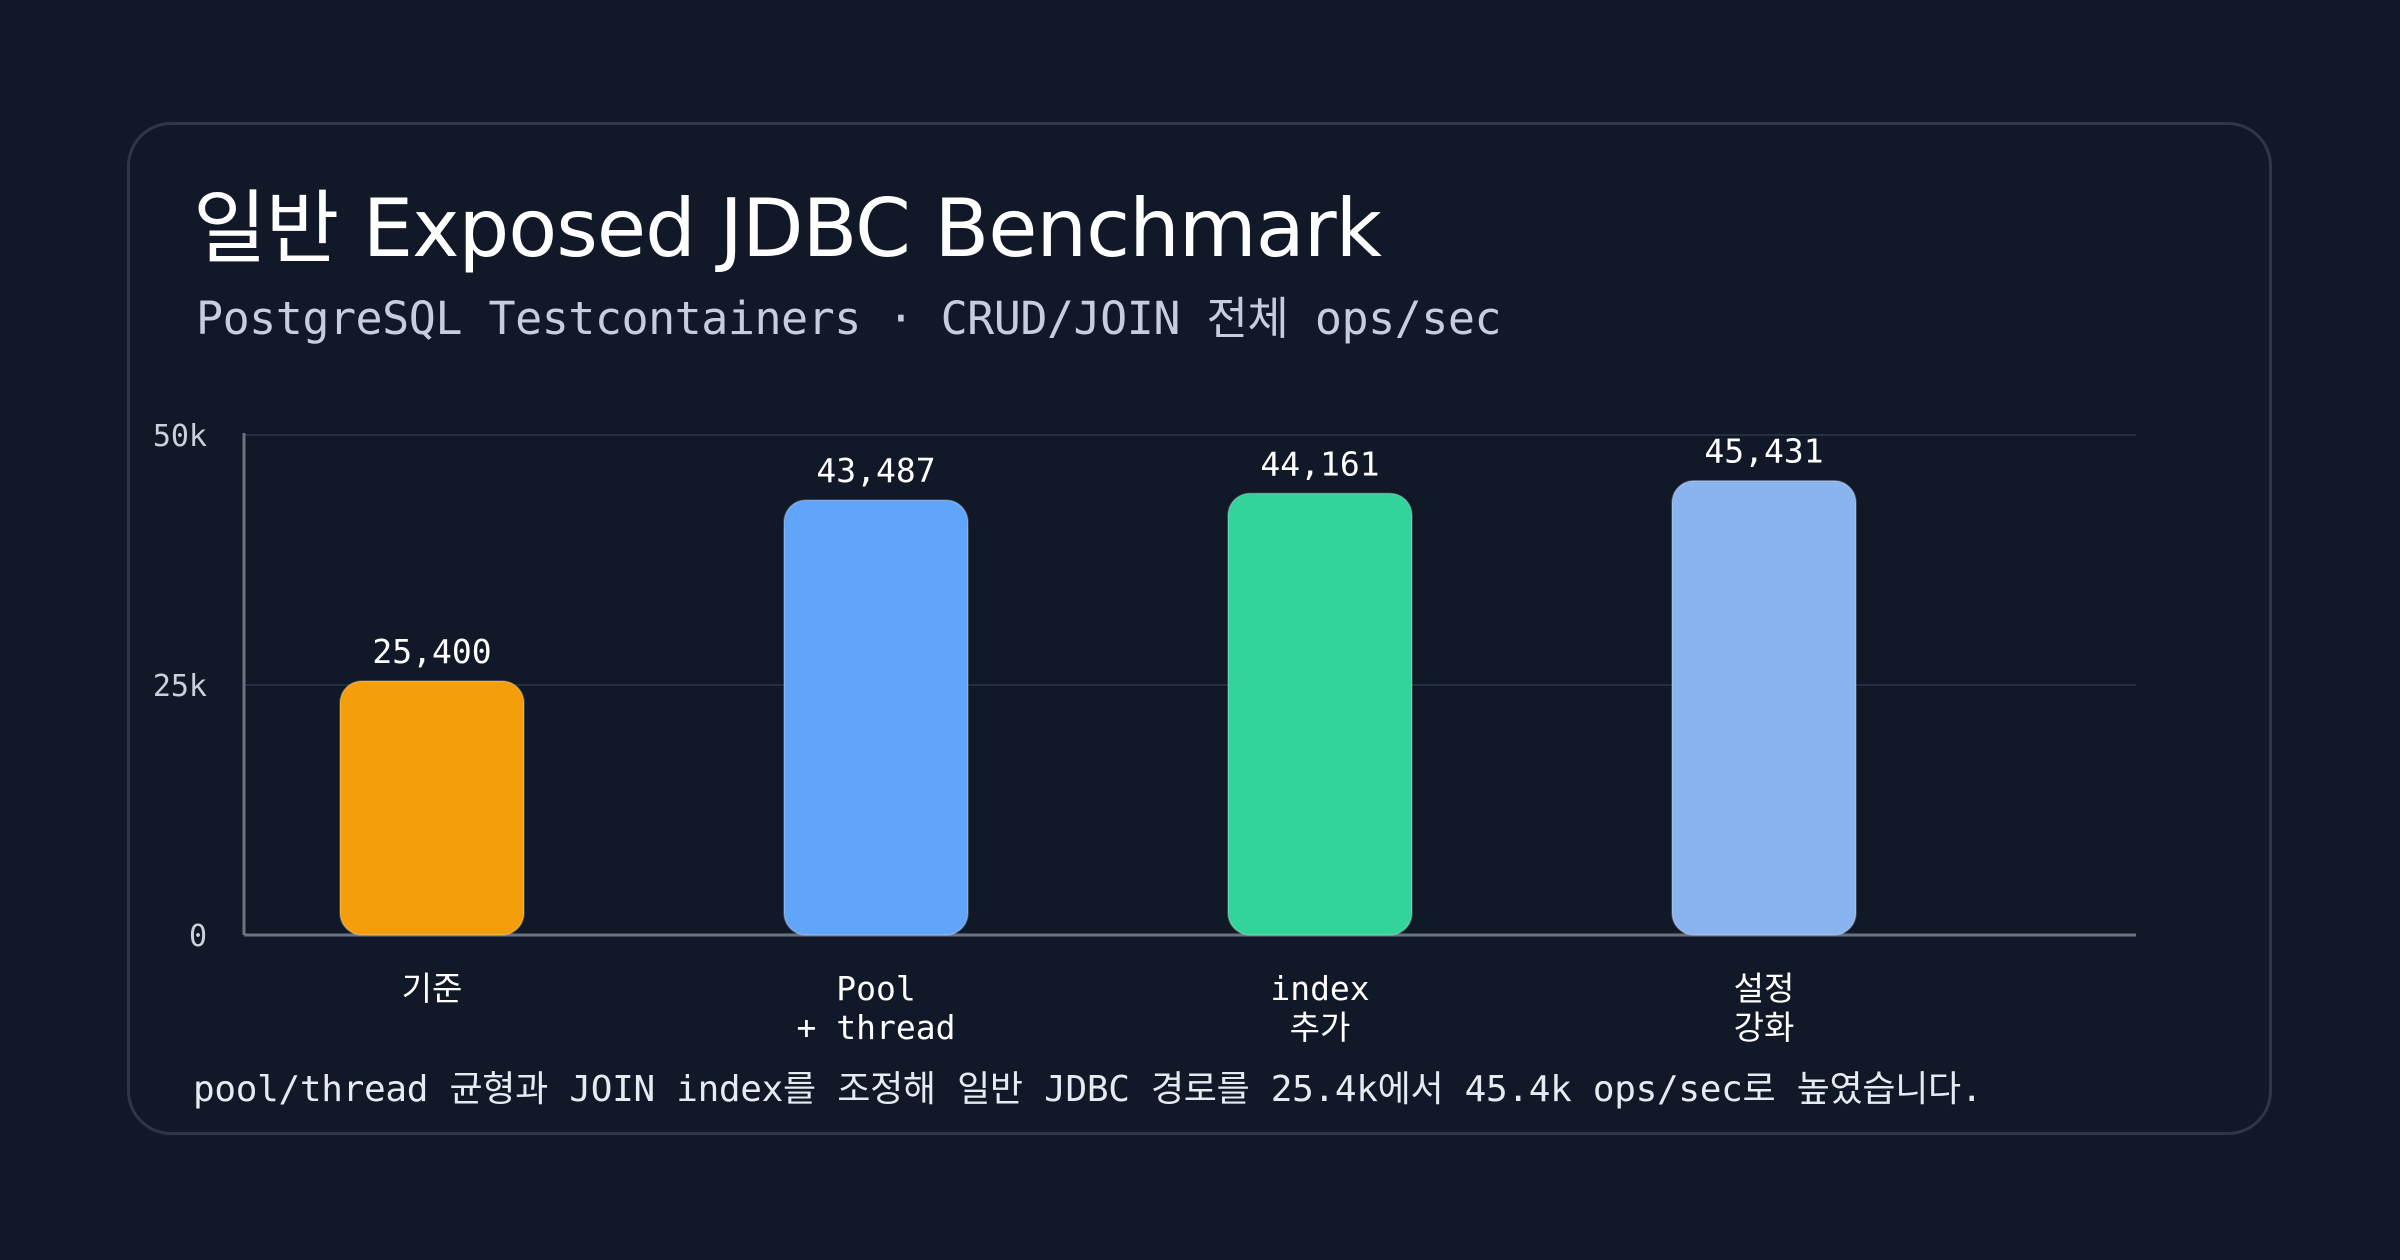 The image size is (2400, 1260). I want to click on bar-value-label: 25,400, so click(431, 651).